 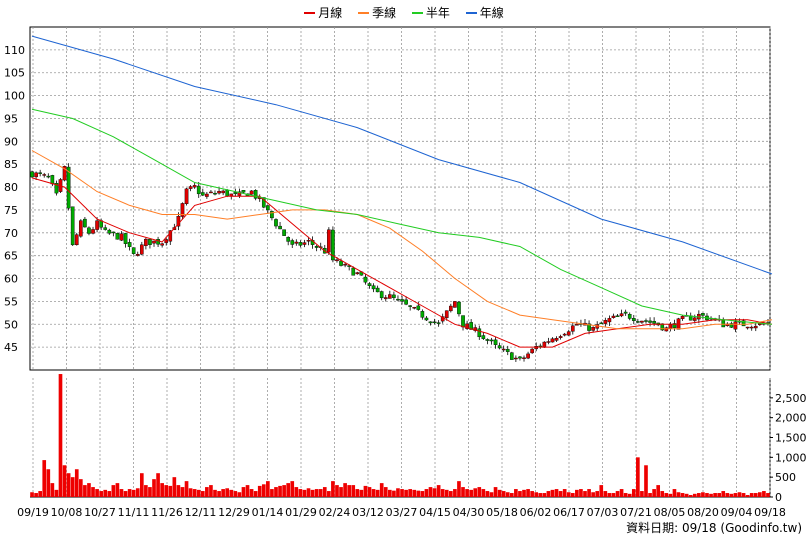 I want to click on x-tick-label: 01/14, so click(x=268, y=512).